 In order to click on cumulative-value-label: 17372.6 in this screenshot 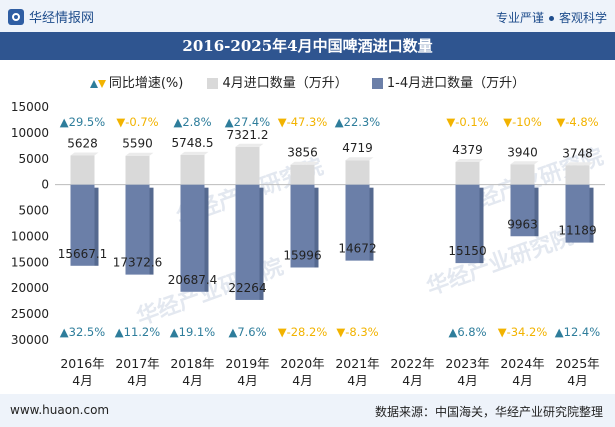, I will do `click(138, 263)`.